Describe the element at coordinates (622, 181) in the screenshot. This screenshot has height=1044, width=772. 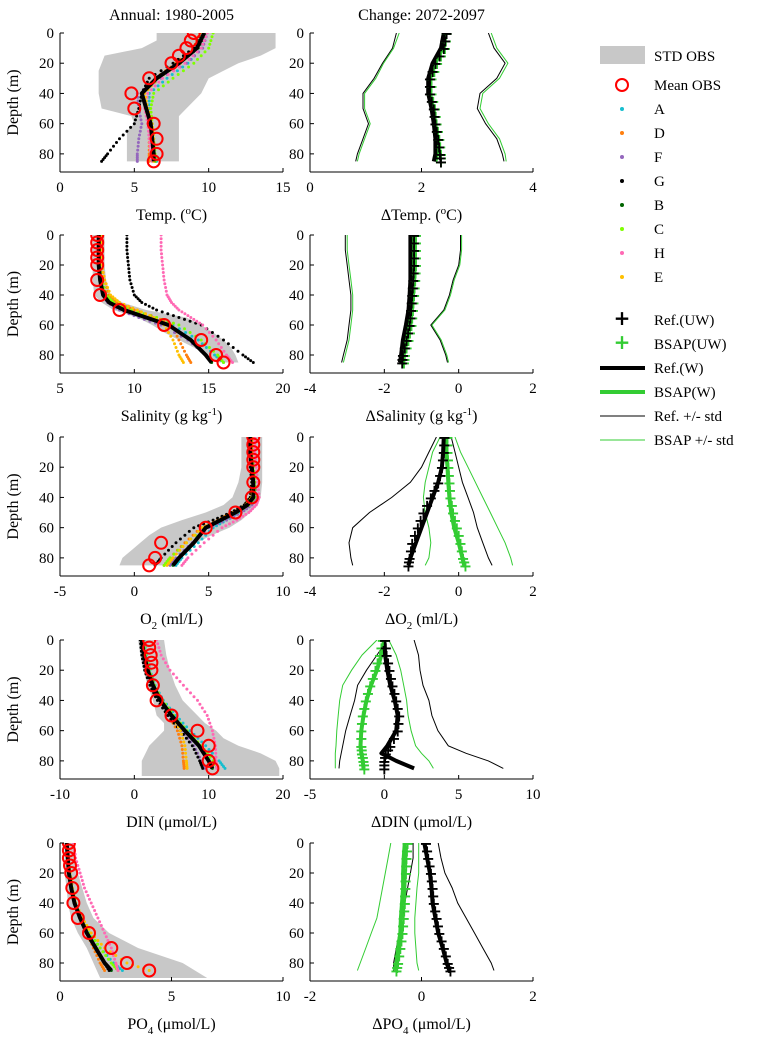
I see `legend-swatch-model-G` at that location.